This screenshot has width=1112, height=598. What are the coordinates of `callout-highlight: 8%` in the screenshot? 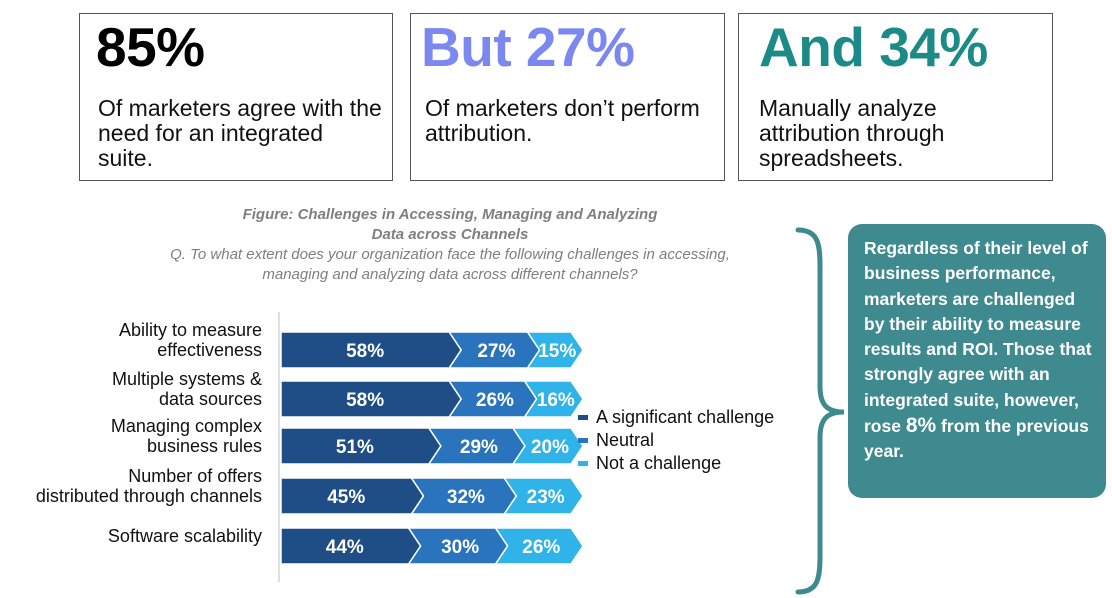 It's located at (921, 426).